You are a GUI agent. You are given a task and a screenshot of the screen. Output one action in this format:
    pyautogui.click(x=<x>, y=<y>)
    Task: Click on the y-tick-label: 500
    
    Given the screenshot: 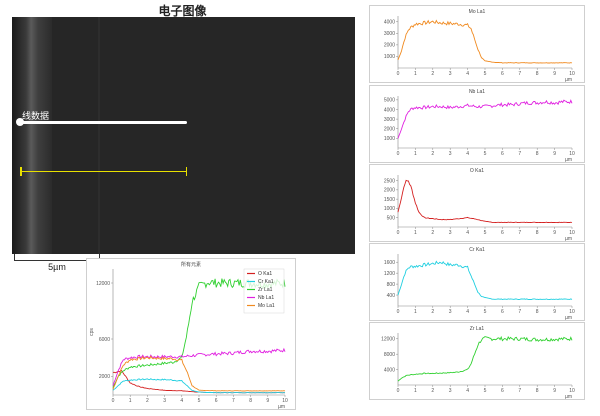 What is the action you would take?
    pyautogui.click(x=391, y=219)
    